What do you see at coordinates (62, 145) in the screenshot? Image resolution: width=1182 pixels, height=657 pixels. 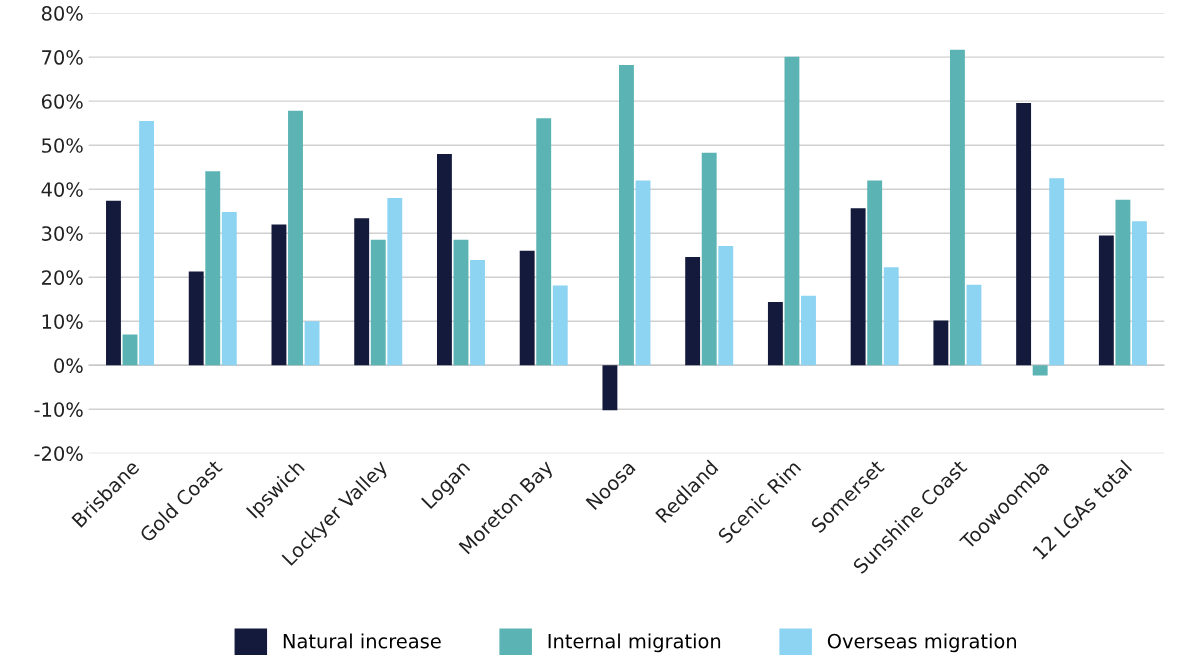 I see `y-tick-label: 50%` at bounding box center [62, 145].